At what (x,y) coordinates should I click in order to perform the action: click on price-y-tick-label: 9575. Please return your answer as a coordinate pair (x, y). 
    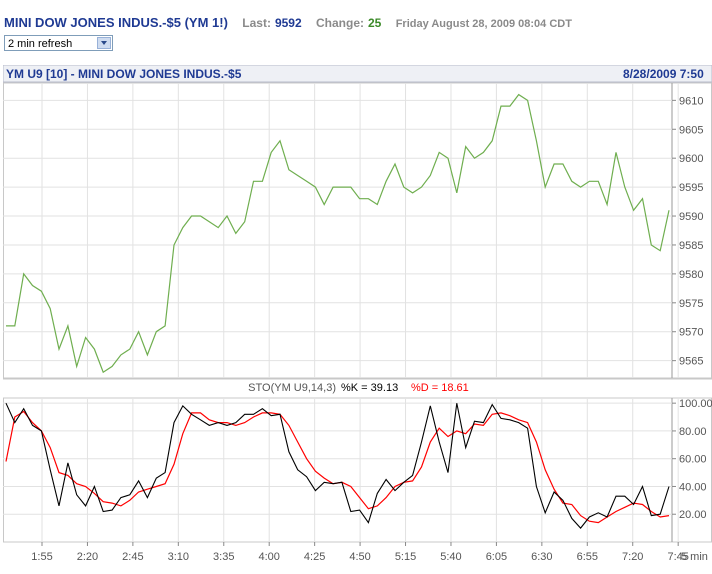
    Looking at the image, I should click on (691, 304).